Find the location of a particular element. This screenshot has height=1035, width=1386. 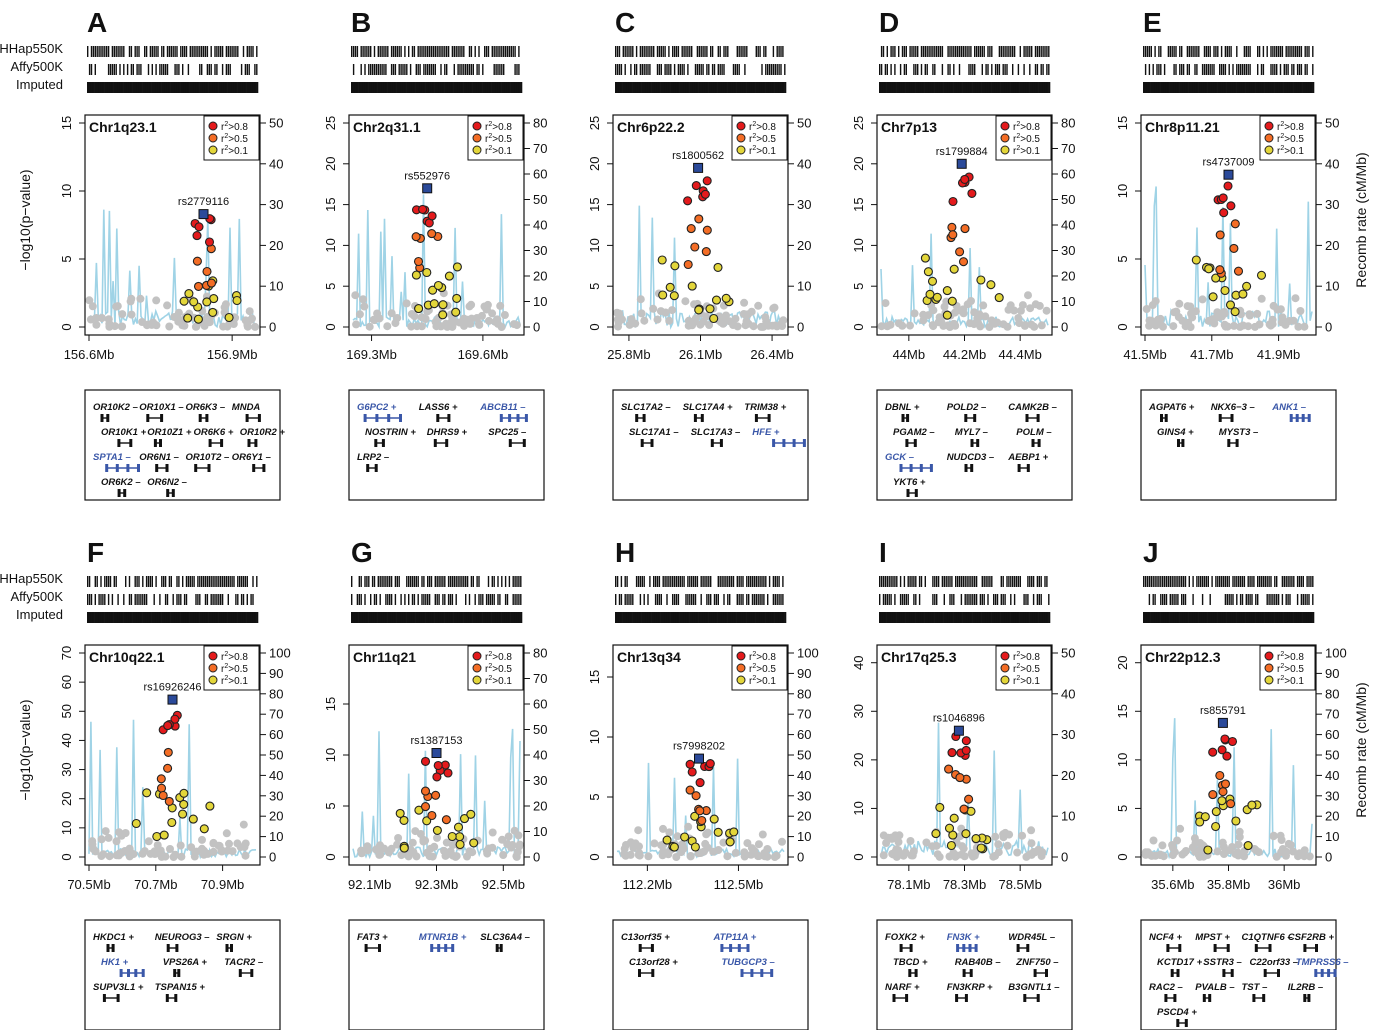

y-tick-label: 25 is located at coordinates (330, 123).